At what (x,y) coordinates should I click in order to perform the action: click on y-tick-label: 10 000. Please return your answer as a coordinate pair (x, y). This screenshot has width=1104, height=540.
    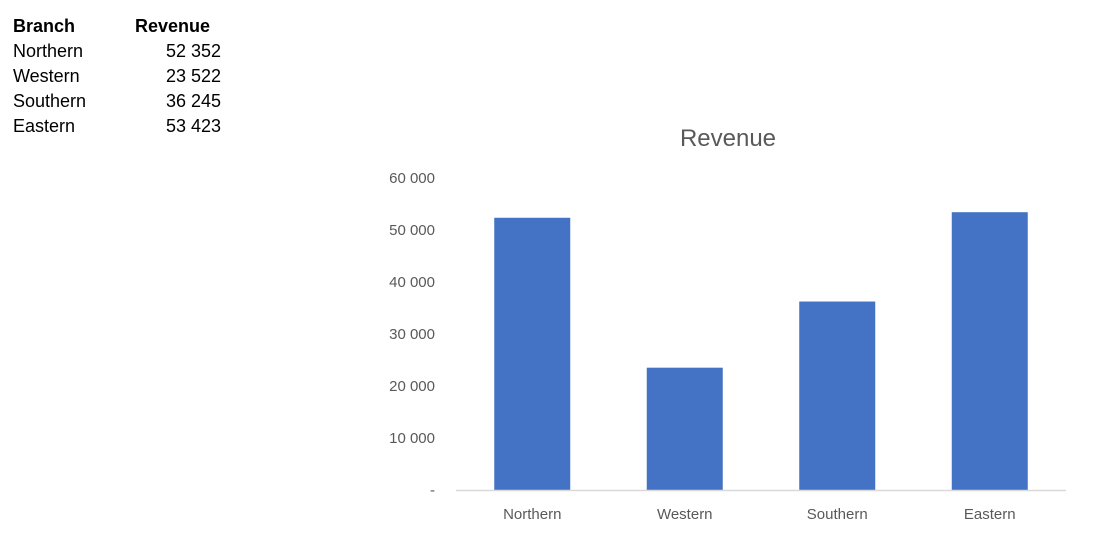
    Looking at the image, I should click on (412, 438).